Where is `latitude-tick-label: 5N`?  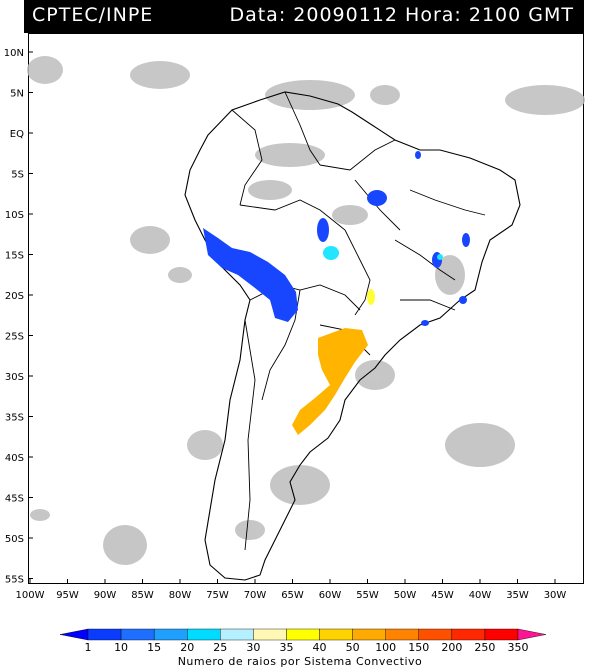
latitude-tick-label: 5N is located at coordinates (17, 94).